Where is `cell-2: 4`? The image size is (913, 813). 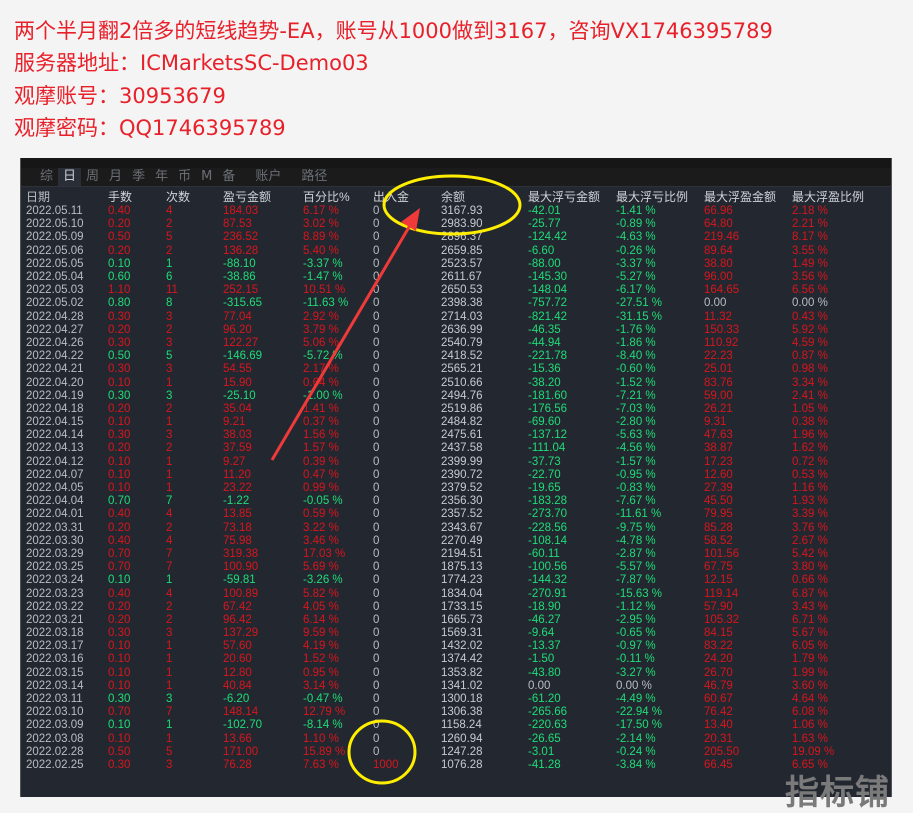
cell-2: 4 is located at coordinates (169, 211).